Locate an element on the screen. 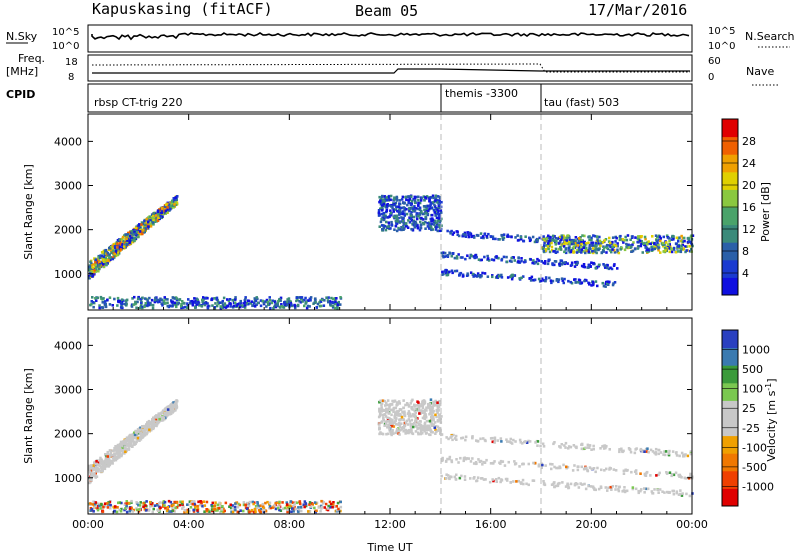 The image size is (800, 554). colorbar-tick-label: -1000 is located at coordinates (758, 486).